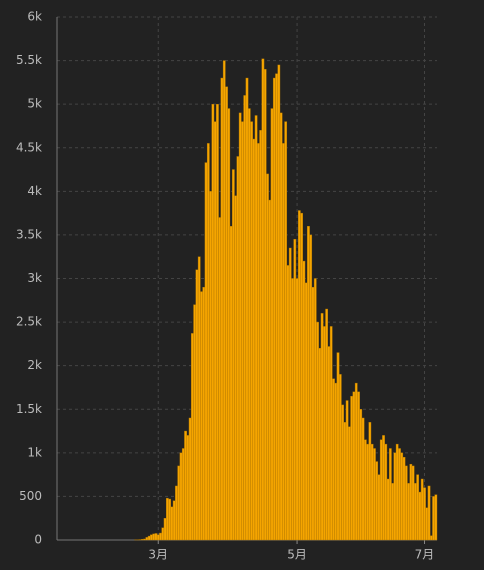  Describe the element at coordinates (34, 104) in the screenshot. I see `y-tick-label: 5k` at that location.